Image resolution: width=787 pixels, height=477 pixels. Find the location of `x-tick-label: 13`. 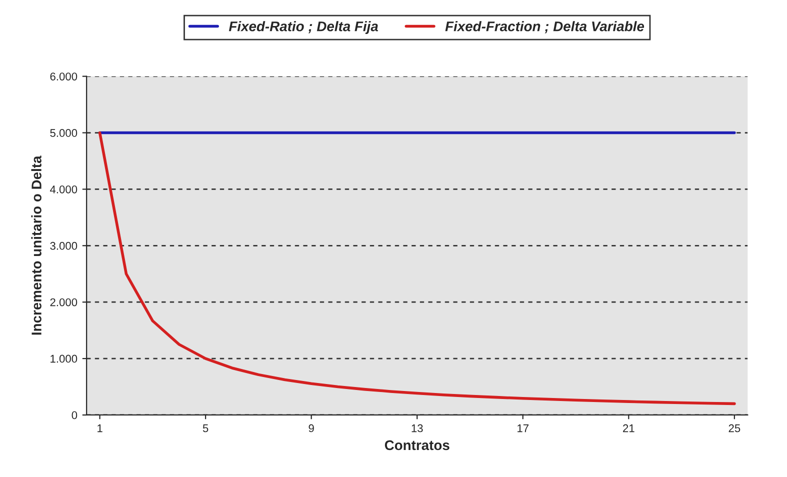

x-tick-label: 13 is located at coordinates (417, 428).